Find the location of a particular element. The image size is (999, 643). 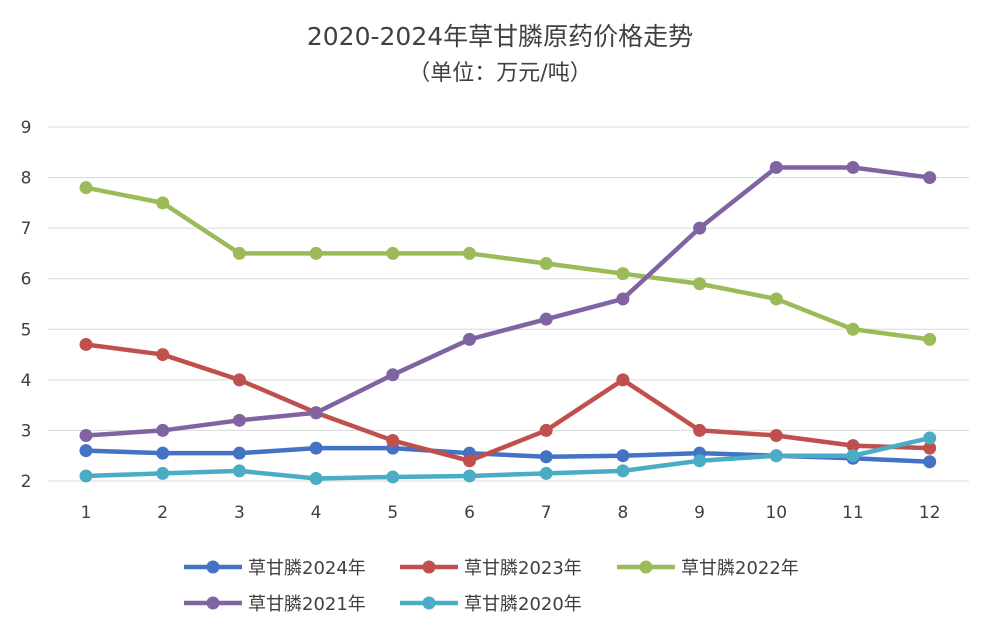

legend-item: 草甘膦2021年 is located at coordinates (275, 604).